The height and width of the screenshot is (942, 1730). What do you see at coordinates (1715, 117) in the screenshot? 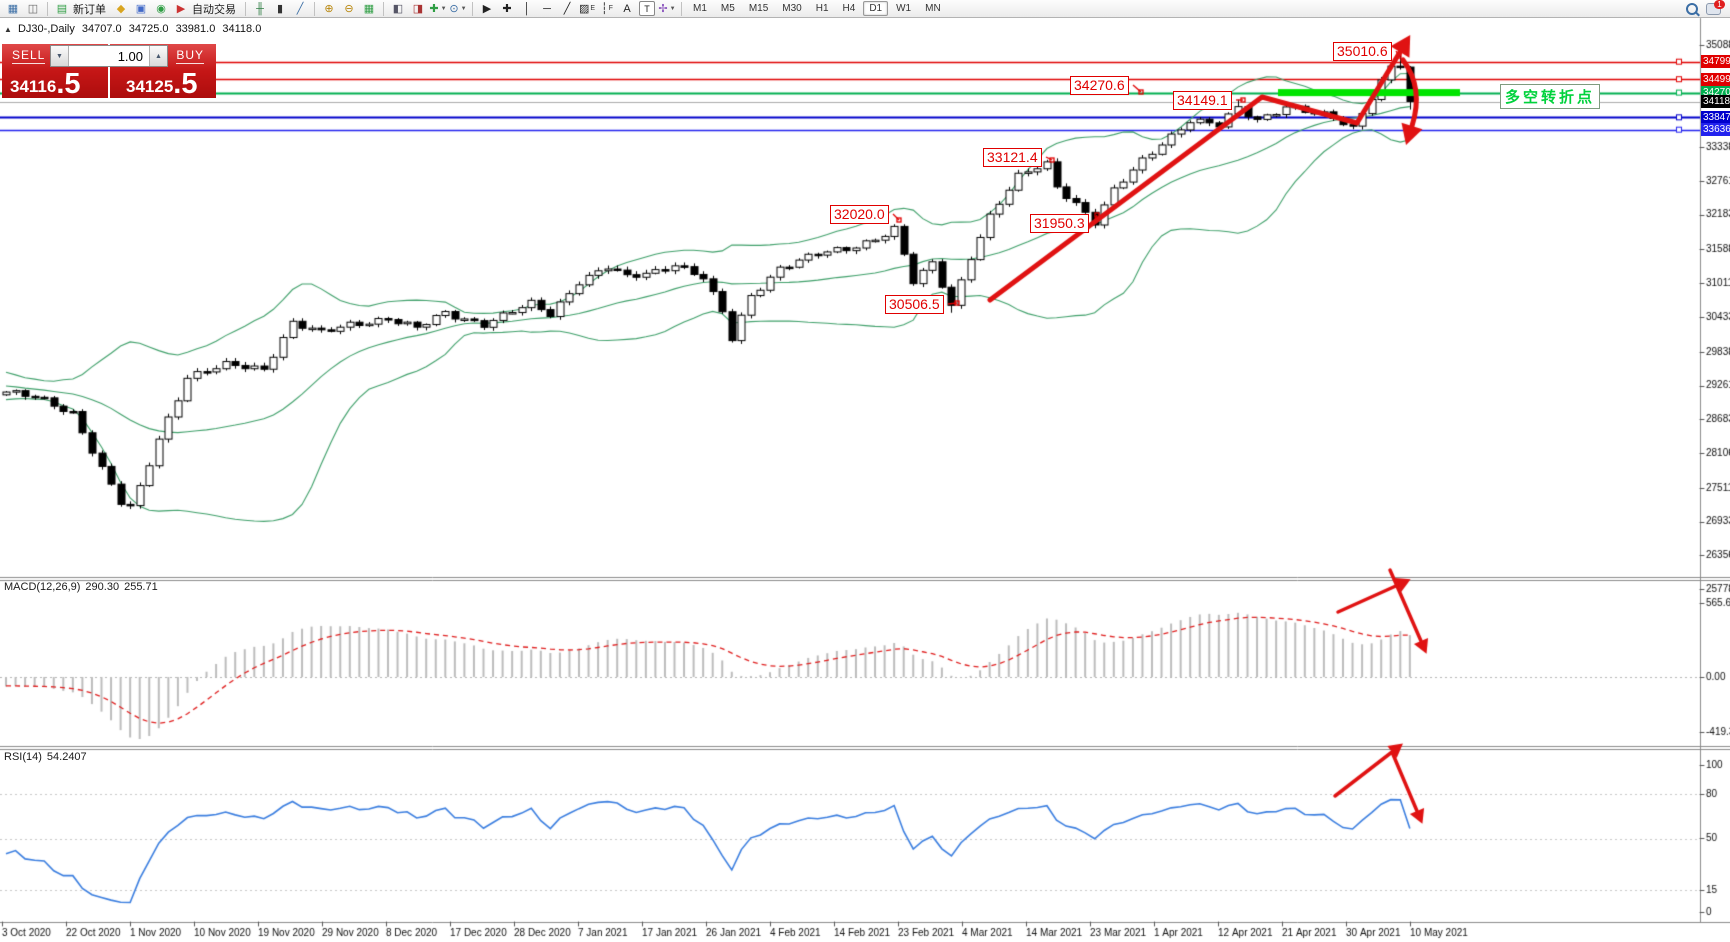
I see `price-badge-33847.8: 33847.8` at bounding box center [1715, 117].